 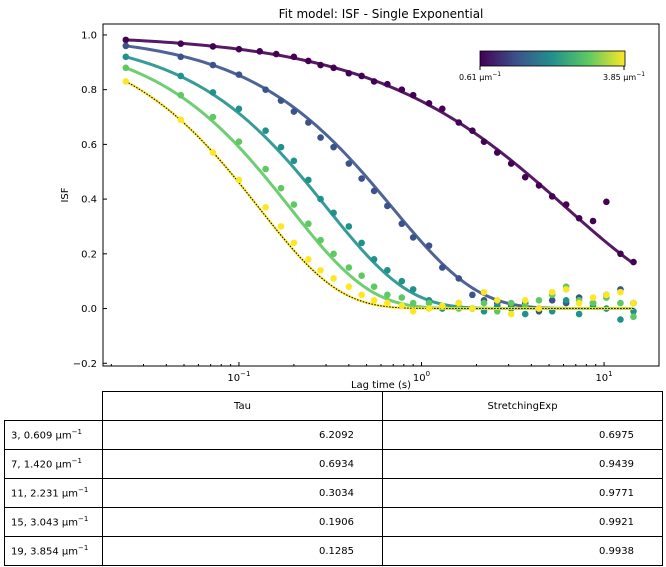 What do you see at coordinates (333, 493) in the screenshot?
I see `table-row: 11, 2.231 μm−1 0.3034 0.9771` at bounding box center [333, 493].